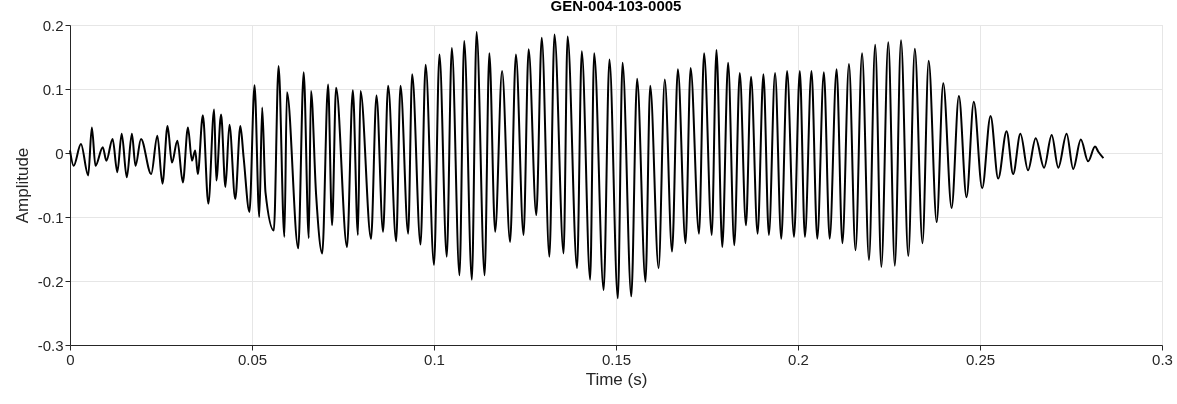 This screenshot has height=404, width=1177. Describe the element at coordinates (53, 25) in the screenshot. I see `y-tick-label: 0.2` at that location.